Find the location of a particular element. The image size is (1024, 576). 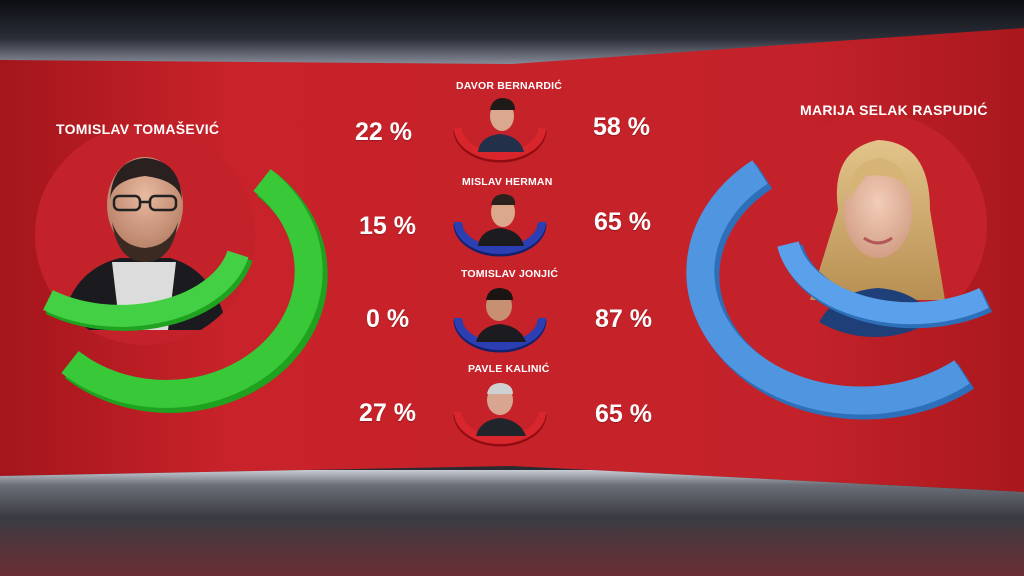

row-4-left-pct: 27 % is located at coordinates (387, 413).